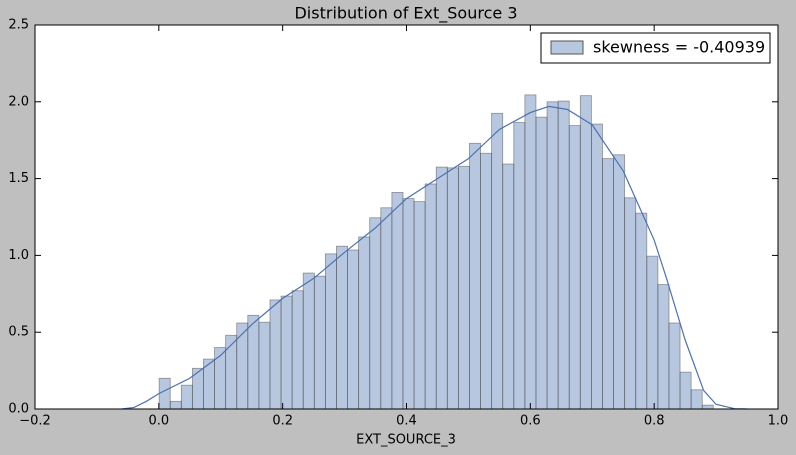 The height and width of the screenshot is (455, 796). I want to click on x-tick-label: 0.8, so click(654, 421).